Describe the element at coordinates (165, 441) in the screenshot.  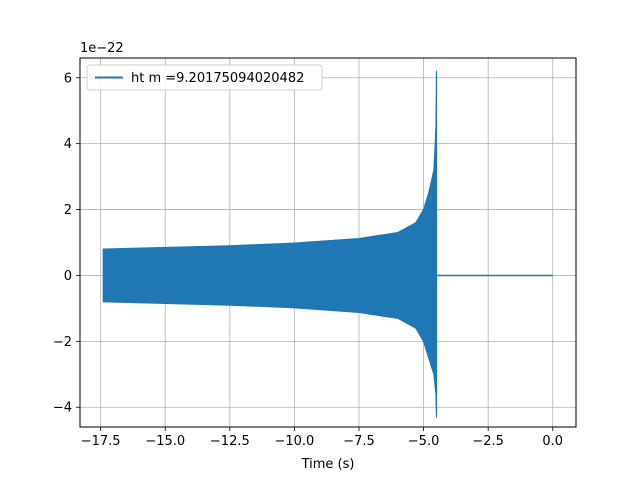
I see `x-tick-label: −15.0` at that location.